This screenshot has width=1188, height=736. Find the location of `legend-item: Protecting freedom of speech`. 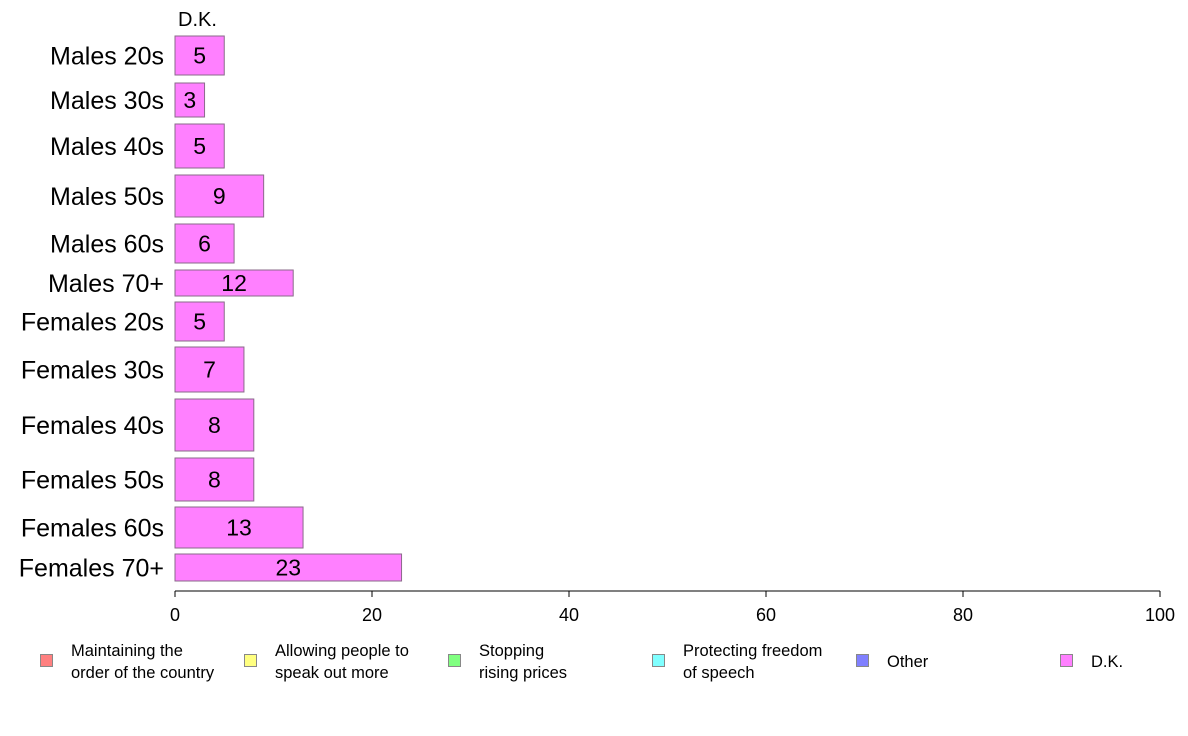

legend-item: Protecting freedom of speech is located at coordinates (737, 662).